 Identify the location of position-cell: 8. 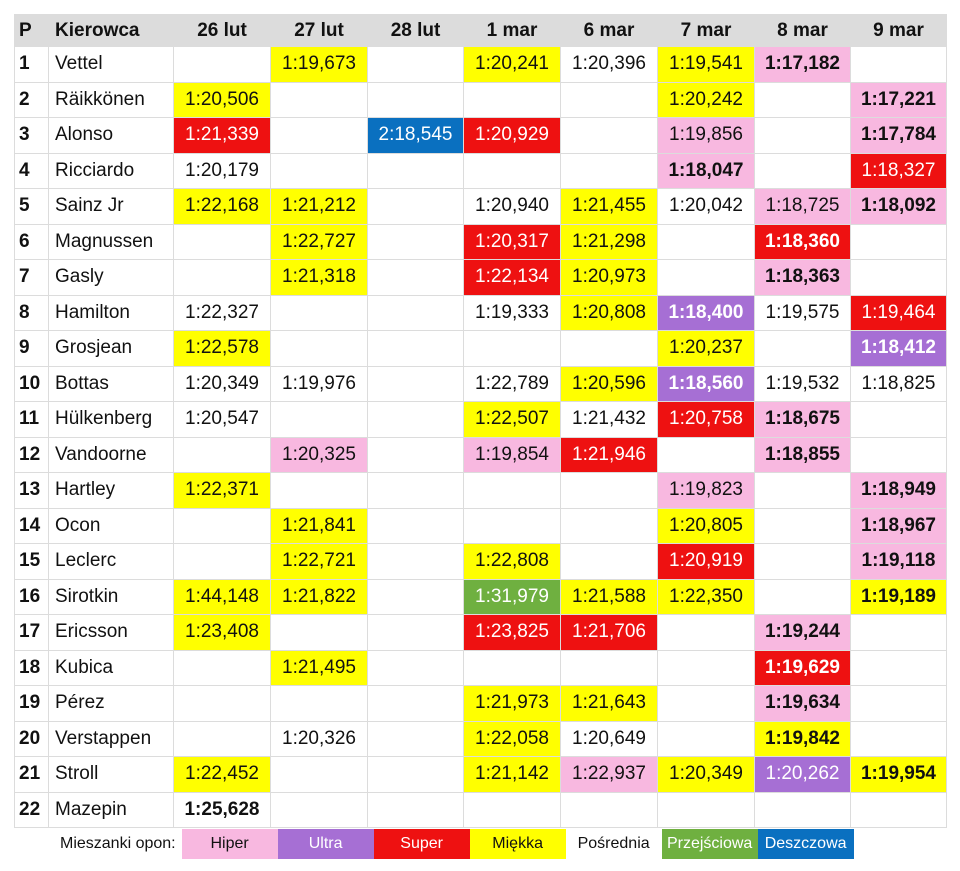
(31, 312).